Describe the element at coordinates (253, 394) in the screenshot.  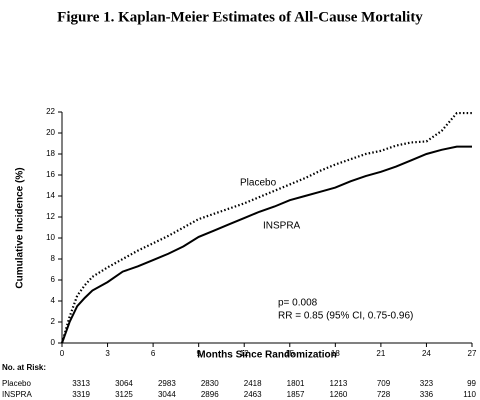
I see `at-risk-value: 2463` at that location.